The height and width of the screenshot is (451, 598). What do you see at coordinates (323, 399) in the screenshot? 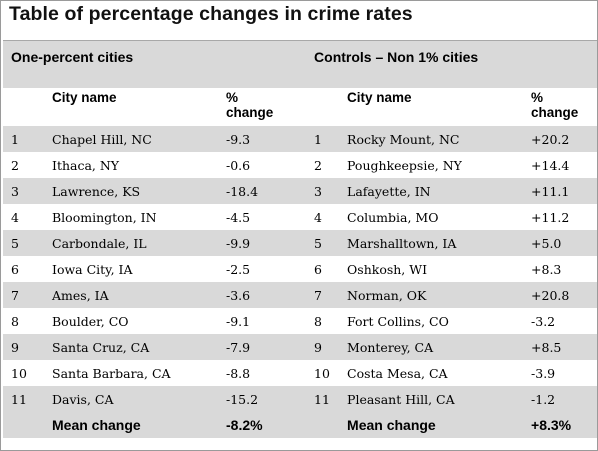
I see `rank-right: 11` at bounding box center [323, 399].